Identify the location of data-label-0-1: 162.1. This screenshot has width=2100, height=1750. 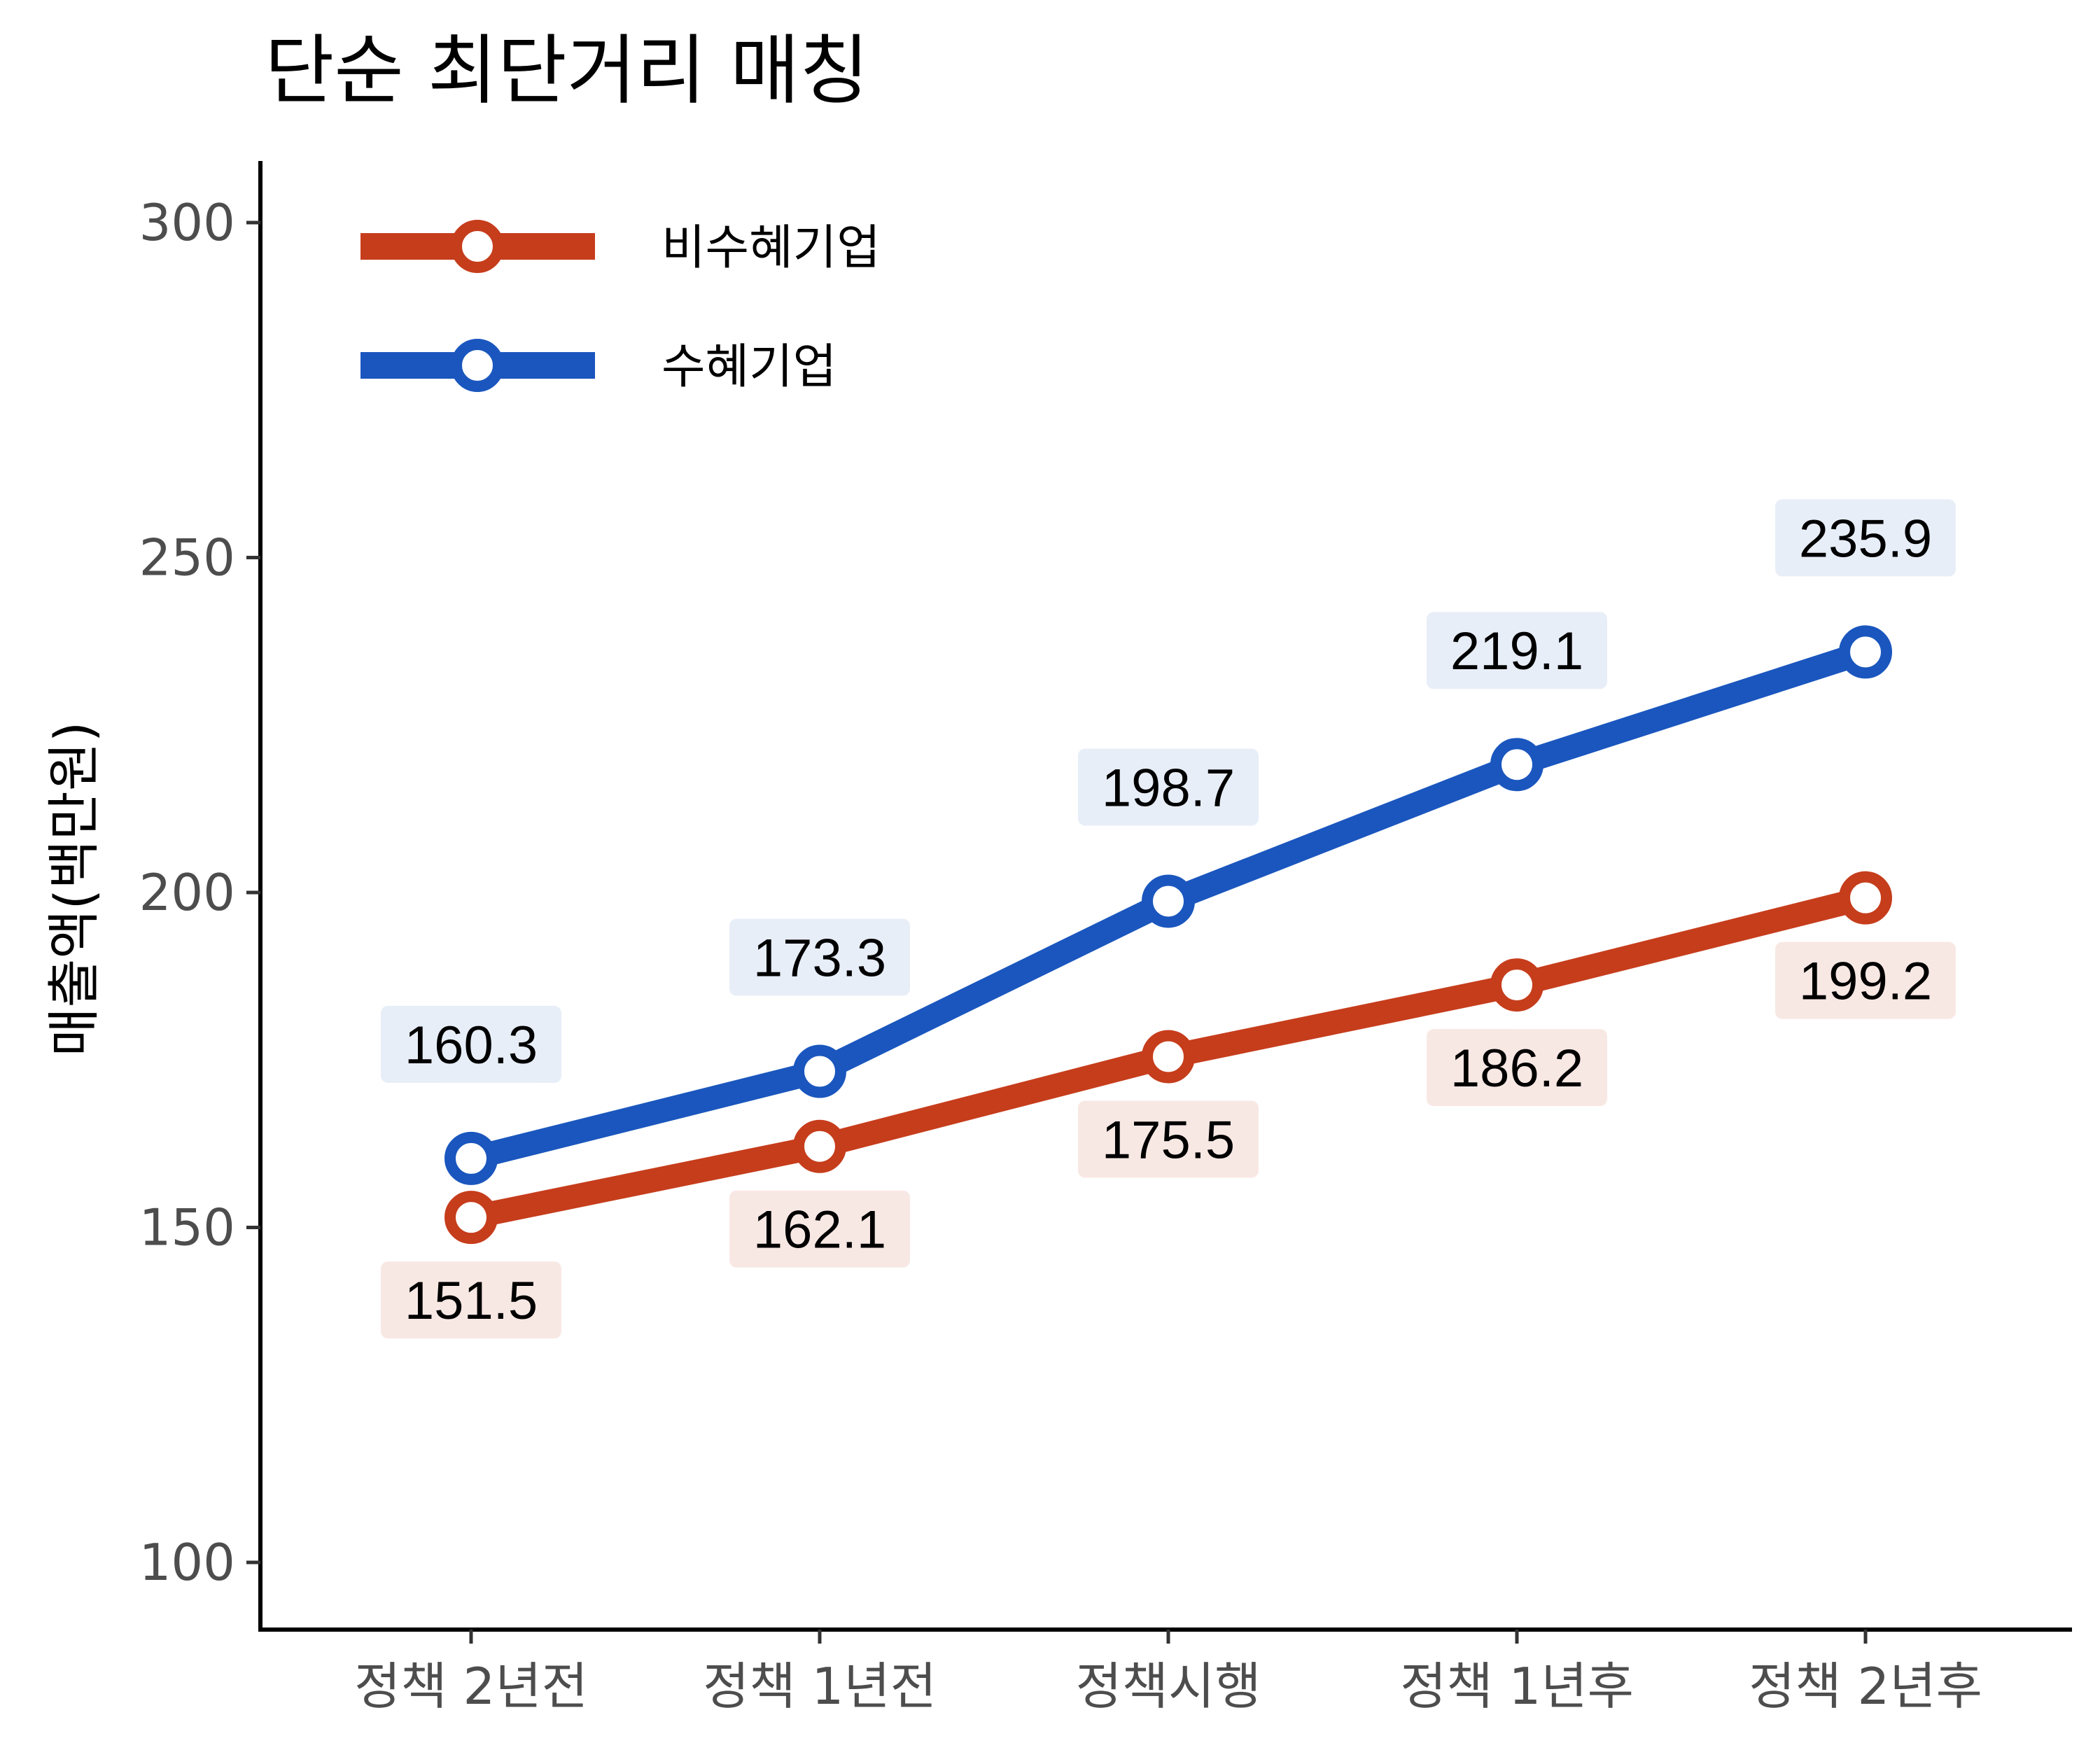
(819, 1229).